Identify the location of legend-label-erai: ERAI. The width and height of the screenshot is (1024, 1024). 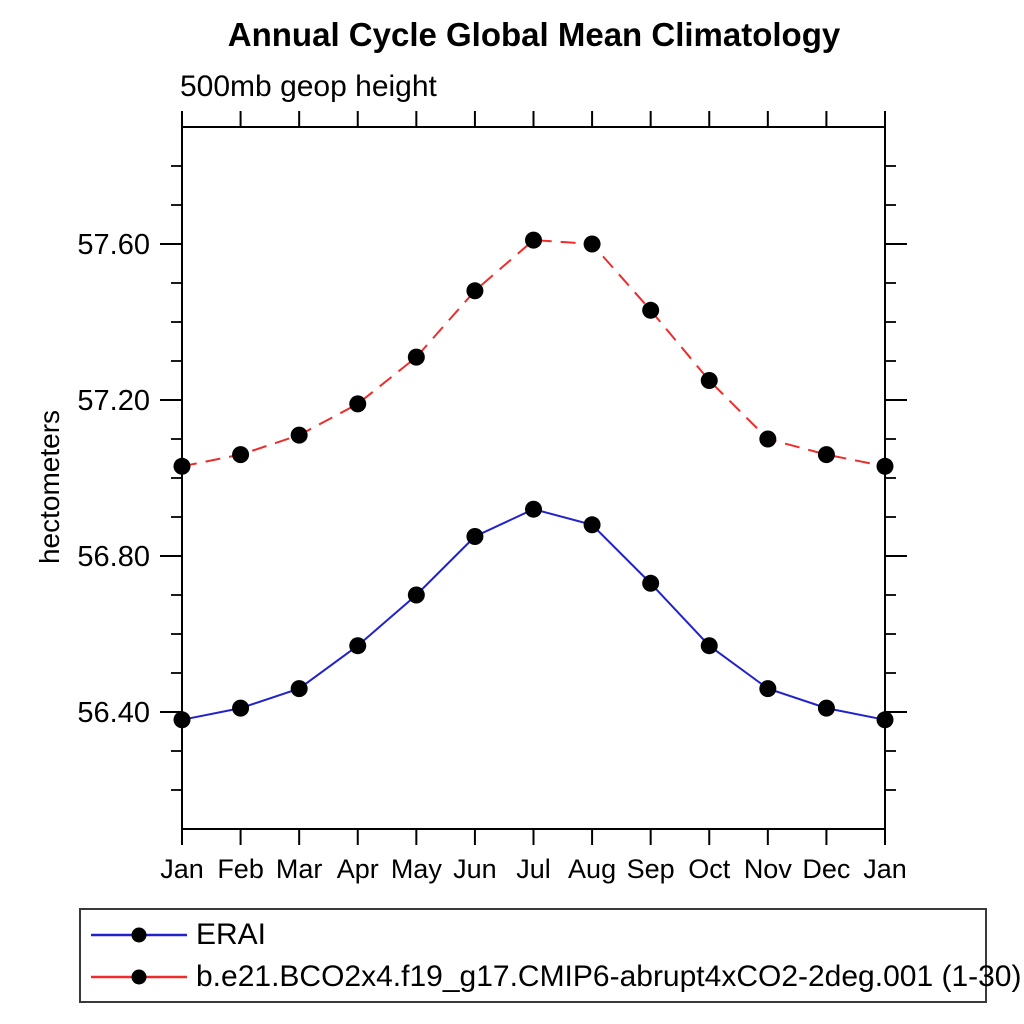
(231, 934).